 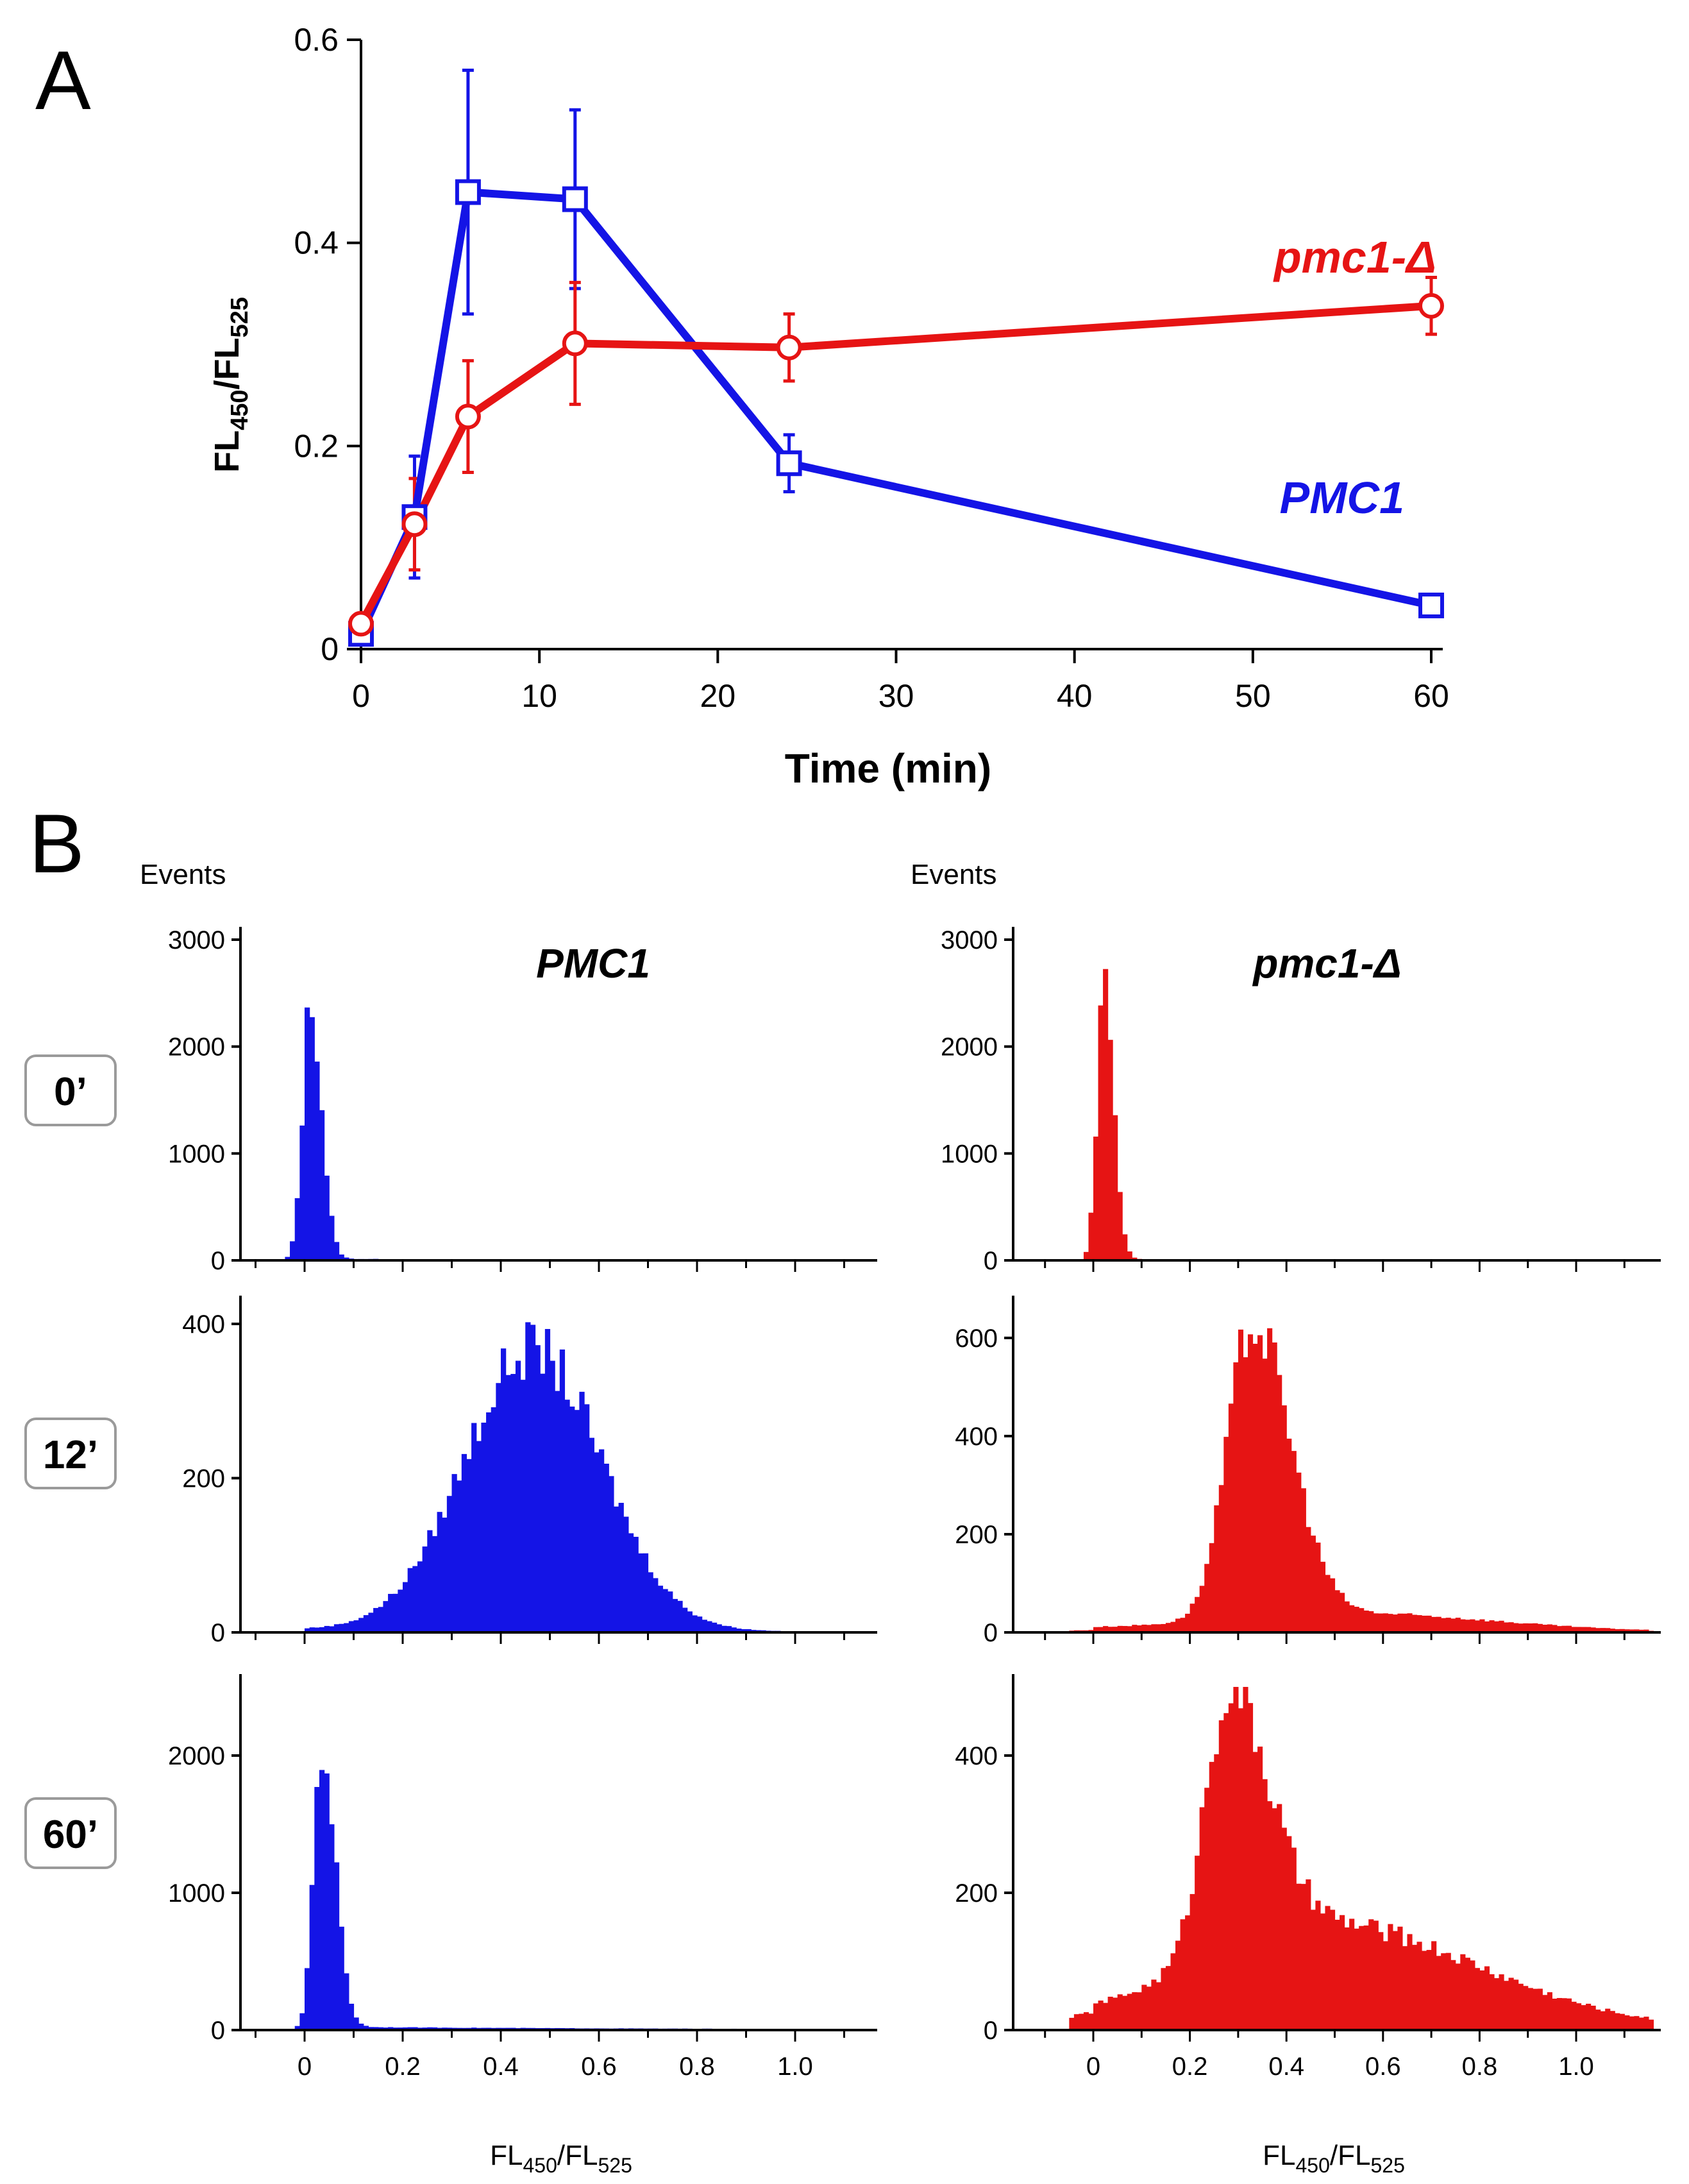 What do you see at coordinates (561, 2158) in the screenshot?
I see `hist-xlabel-left: FL450/FL525` at bounding box center [561, 2158].